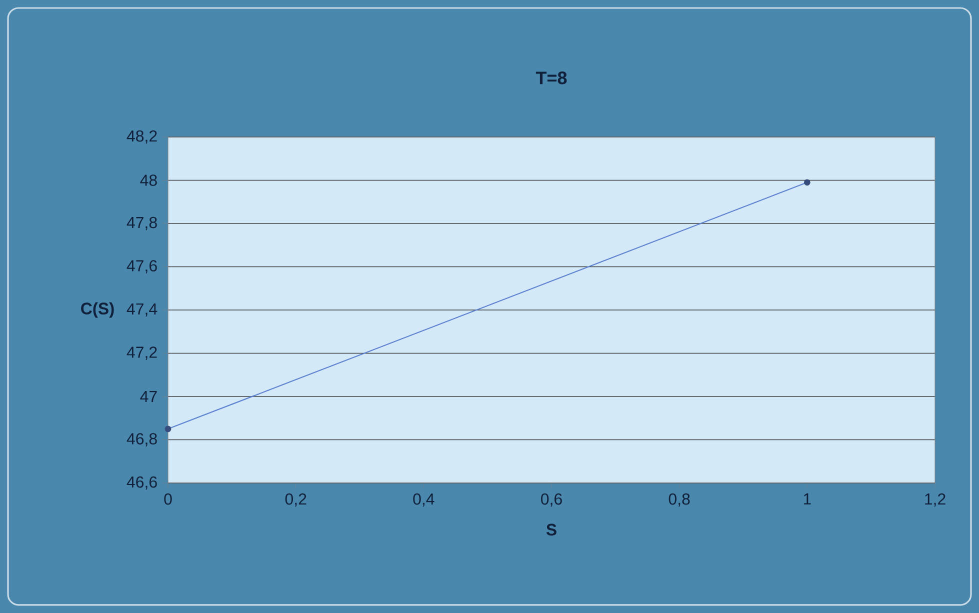  What do you see at coordinates (141, 439) in the screenshot?
I see `y-tick-label: 46,8` at bounding box center [141, 439].